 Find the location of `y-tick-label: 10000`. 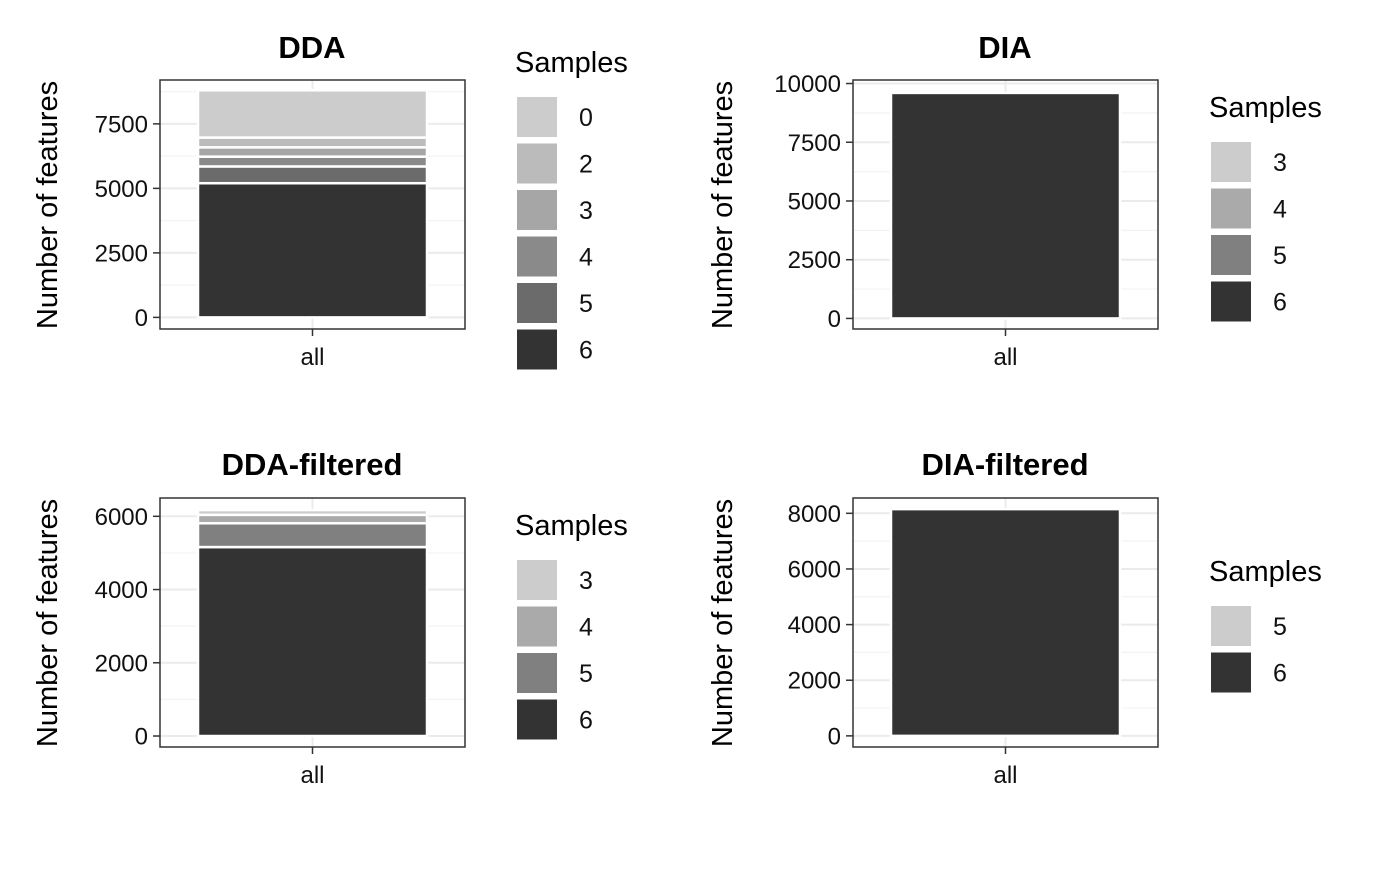

y-tick-label: 10000 is located at coordinates (807, 84).